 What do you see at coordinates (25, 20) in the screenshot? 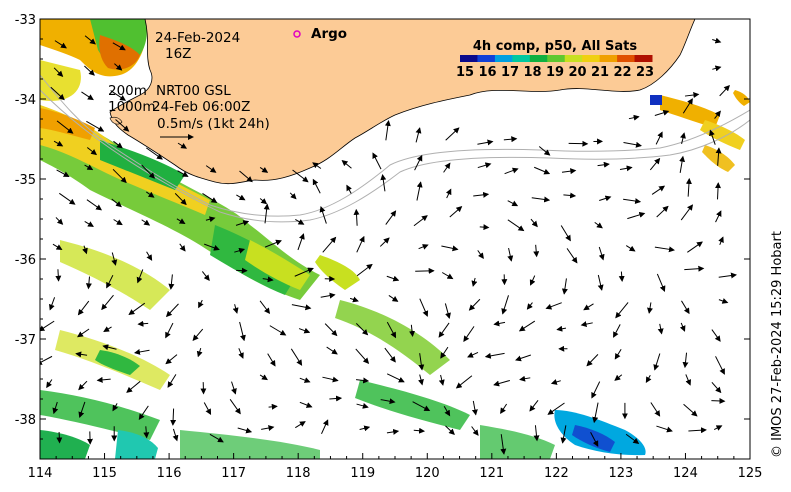
I see `y-tick-label: -33` at bounding box center [25, 20].